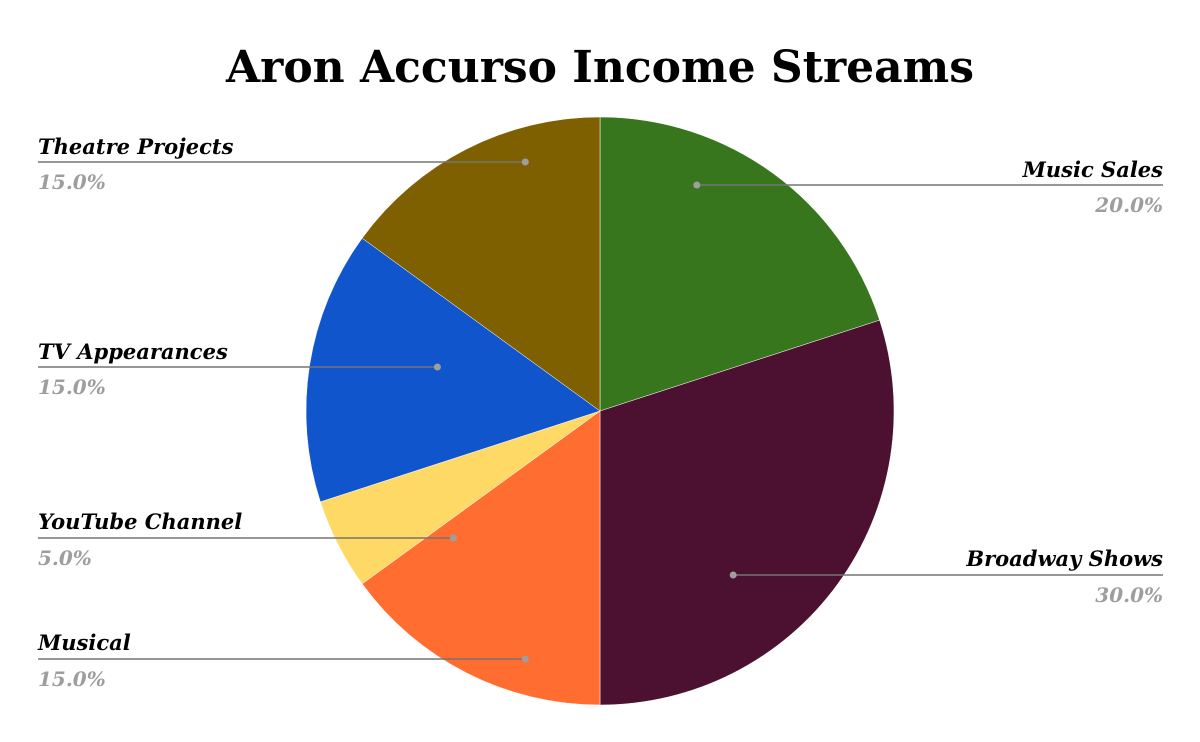  Describe the element at coordinates (739, 264) in the screenshot. I see `pie-slice-music-sales` at that location.